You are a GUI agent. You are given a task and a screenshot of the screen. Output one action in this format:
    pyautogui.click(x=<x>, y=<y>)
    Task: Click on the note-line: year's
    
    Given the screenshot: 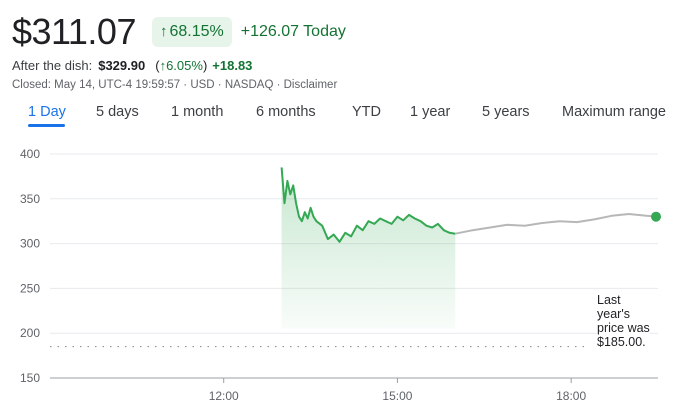 What is the action you would take?
    pyautogui.click(x=613, y=314)
    